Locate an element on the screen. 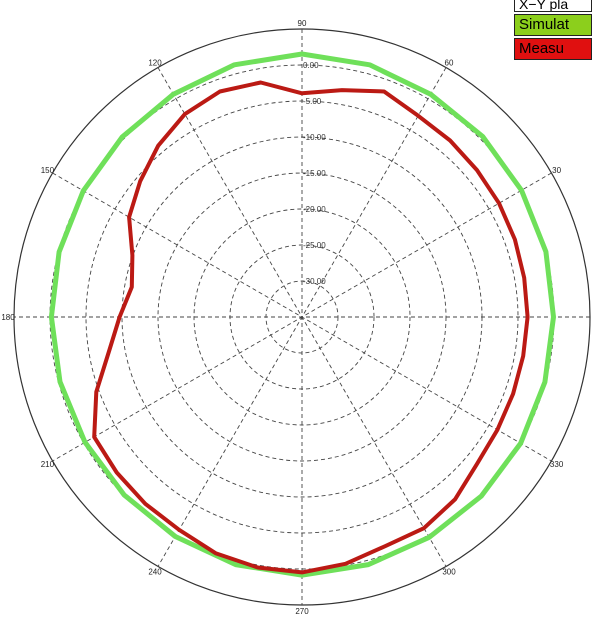  radial-tick-label: -15.00 is located at coordinates (314, 173).